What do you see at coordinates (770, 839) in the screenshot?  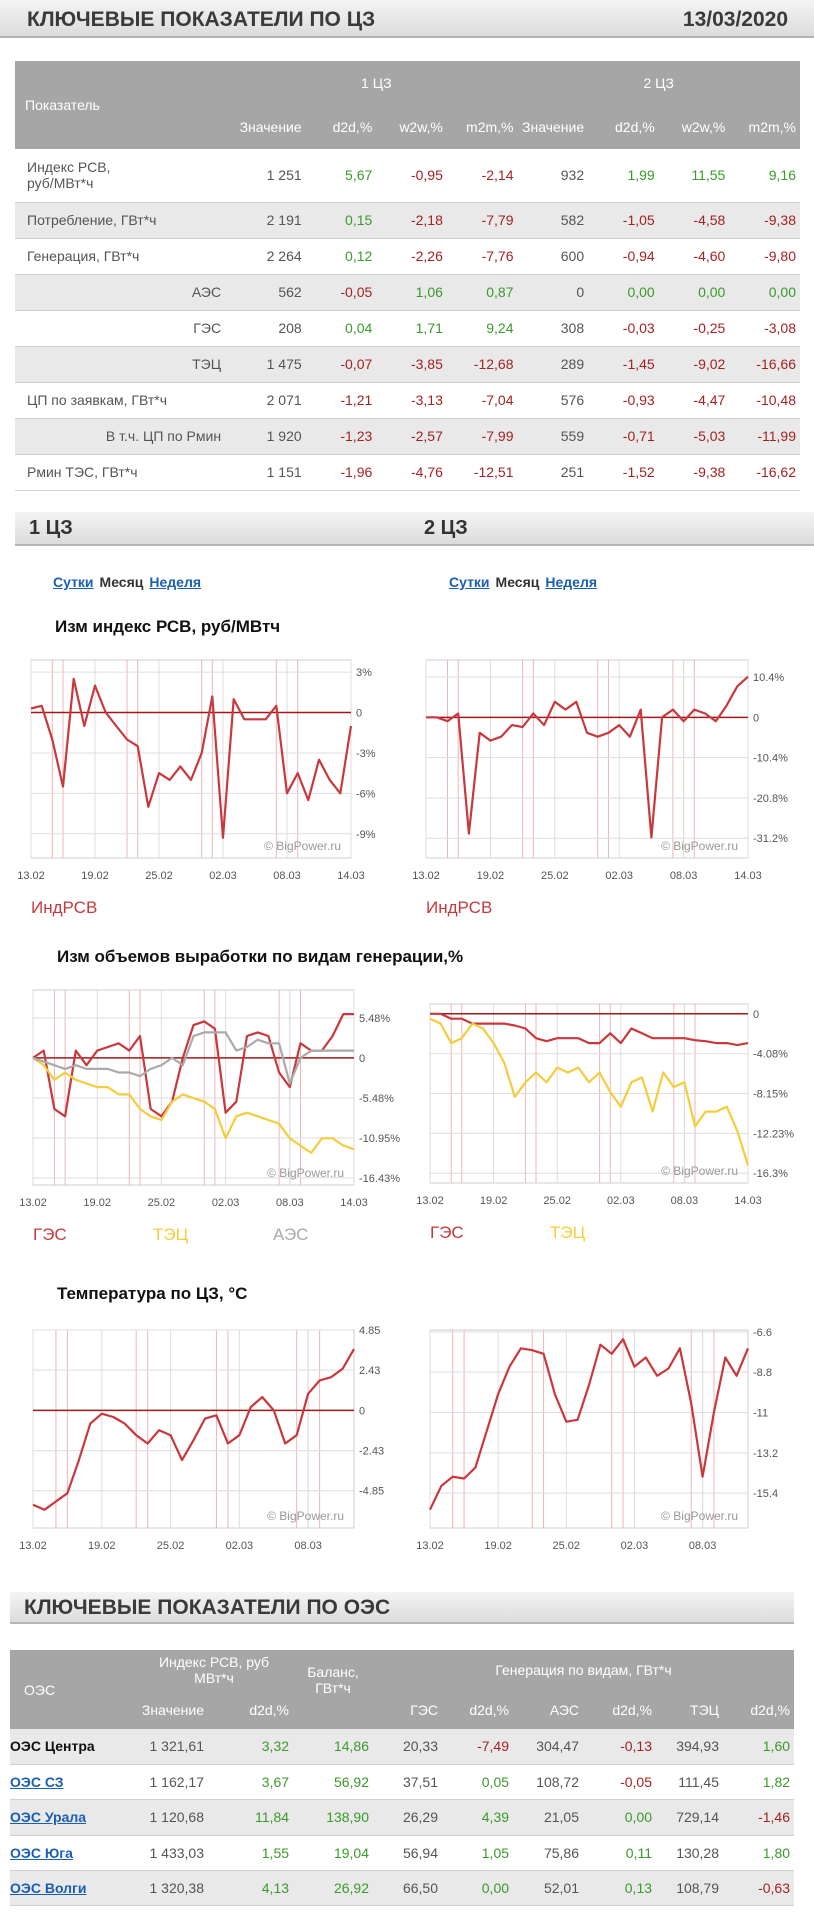 I see `y-tick-label: -31.2%` at bounding box center [770, 839].